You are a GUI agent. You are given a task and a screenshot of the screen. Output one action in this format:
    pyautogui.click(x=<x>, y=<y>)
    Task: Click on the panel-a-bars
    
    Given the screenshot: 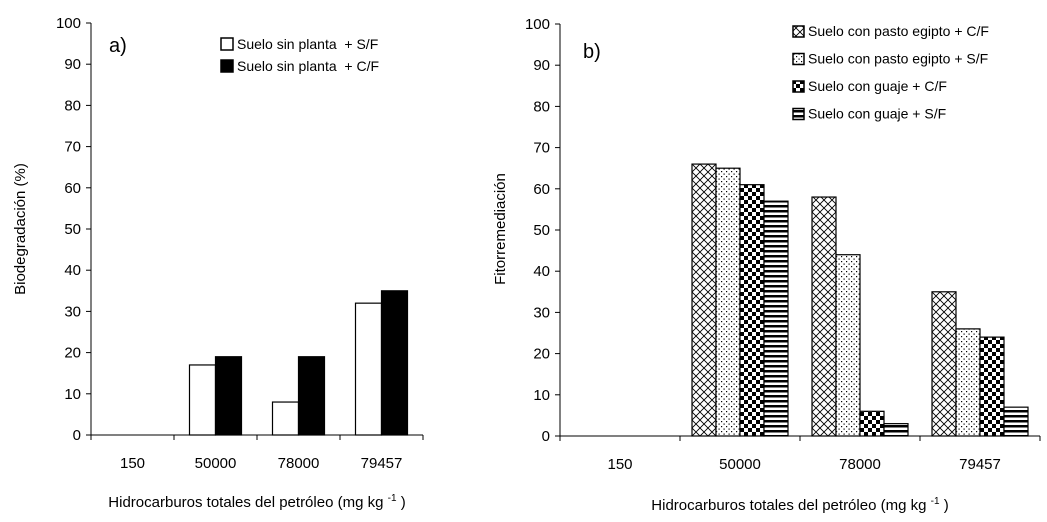 What is the action you would take?
    pyautogui.click(x=298, y=363)
    